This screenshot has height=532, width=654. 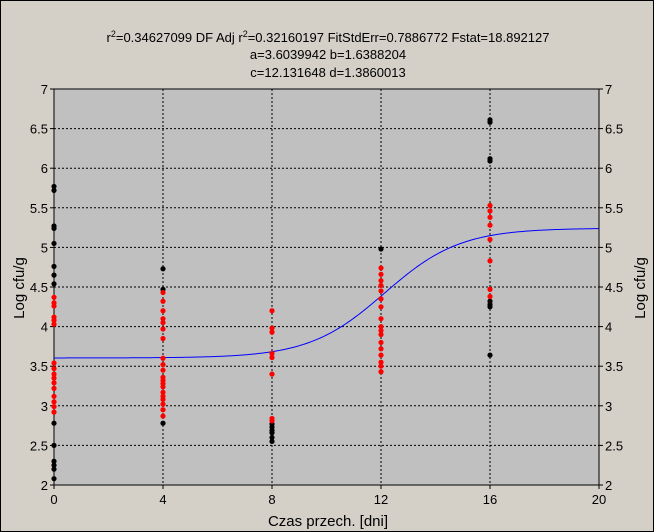 I want to click on y-tick-label-left: 4.5, so click(x=39, y=287).